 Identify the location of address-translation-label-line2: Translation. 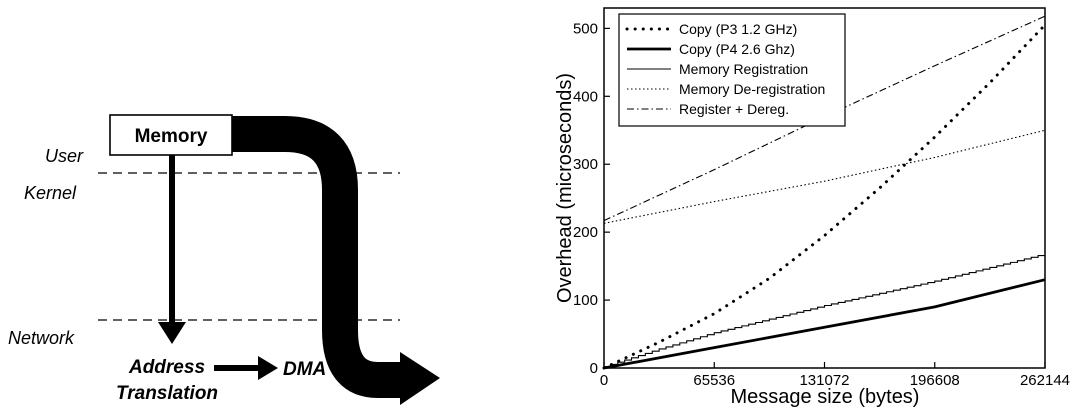
(167, 393).